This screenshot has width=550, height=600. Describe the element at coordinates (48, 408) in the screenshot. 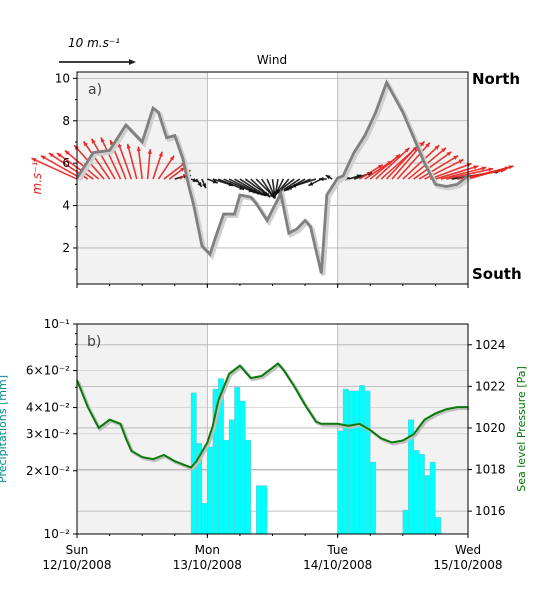

I see `y-tick-label: 4×10⁻²` at that location.